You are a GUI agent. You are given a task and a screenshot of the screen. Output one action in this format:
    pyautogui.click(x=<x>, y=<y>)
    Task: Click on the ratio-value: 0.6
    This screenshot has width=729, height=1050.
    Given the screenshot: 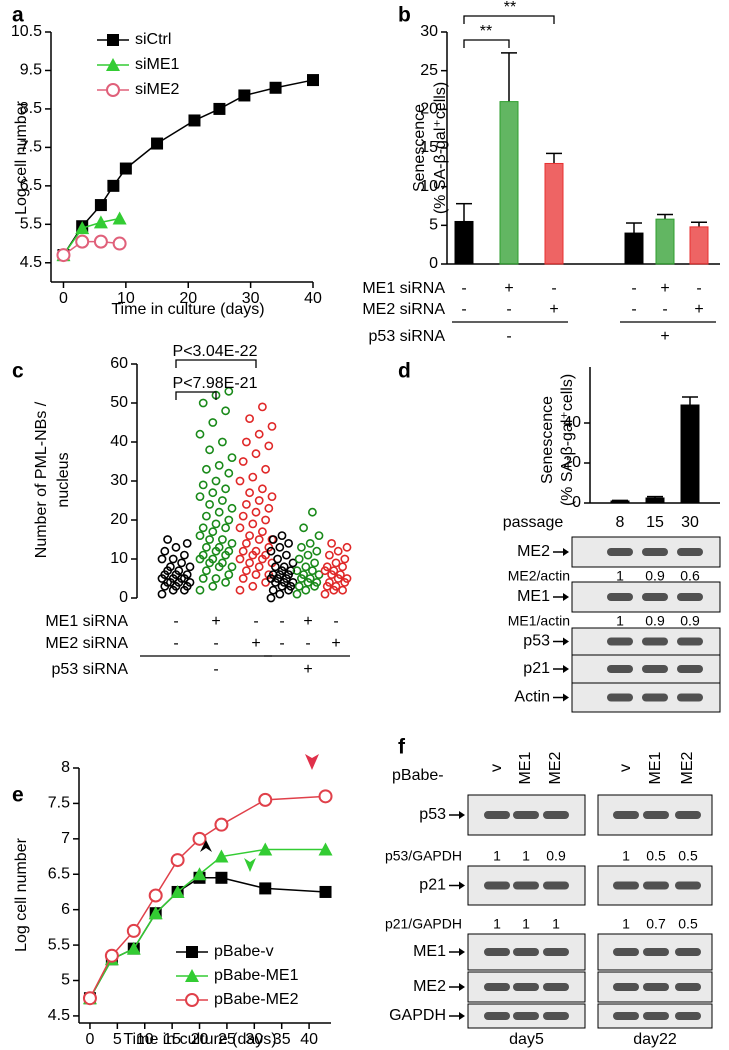 What is the action you would take?
    pyautogui.click(x=690, y=576)
    